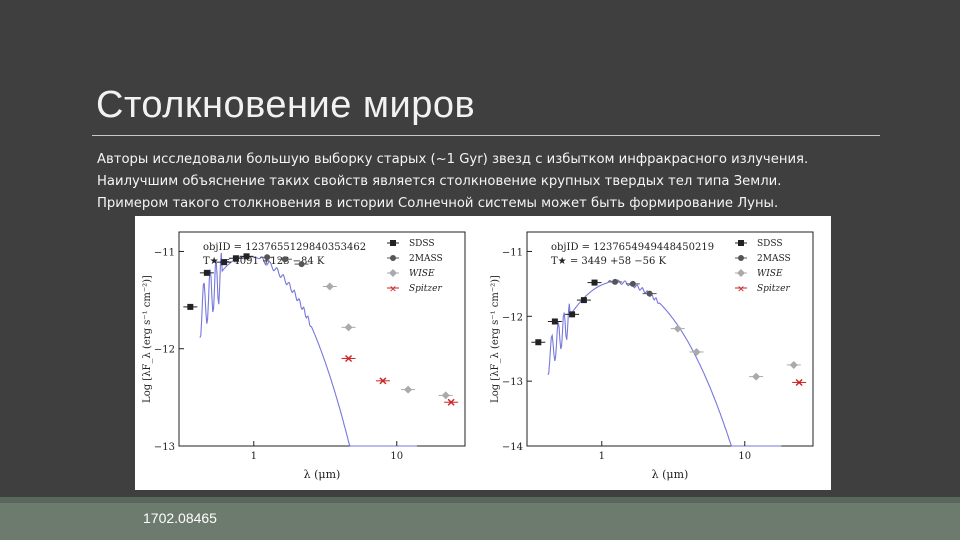 The width and height of the screenshot is (960, 540). What do you see at coordinates (609, 261) in the screenshot?
I see `teff-annotation: T★ = 3449 +58 −56 K` at bounding box center [609, 261].